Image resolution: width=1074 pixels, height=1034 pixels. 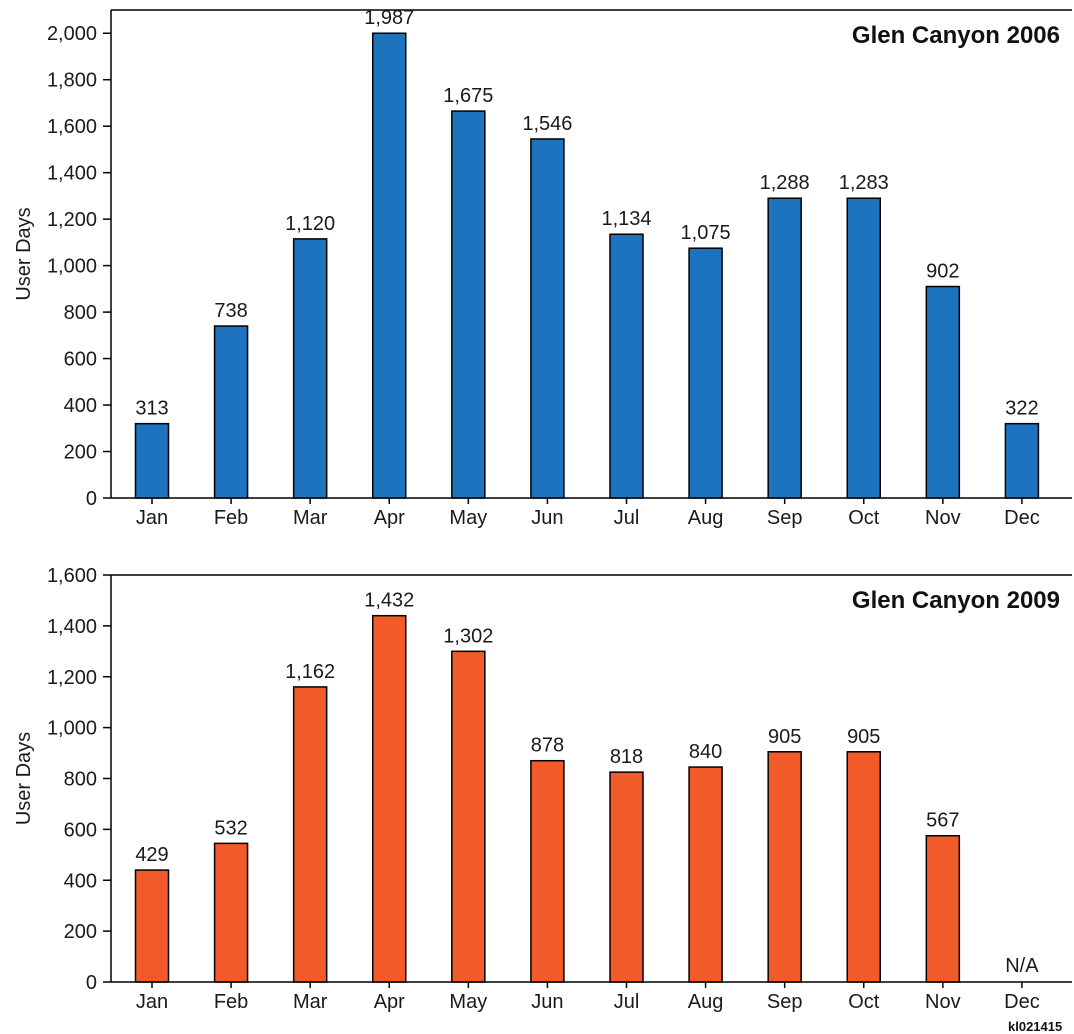 I want to click on data-label: 1,075, so click(x=706, y=233).